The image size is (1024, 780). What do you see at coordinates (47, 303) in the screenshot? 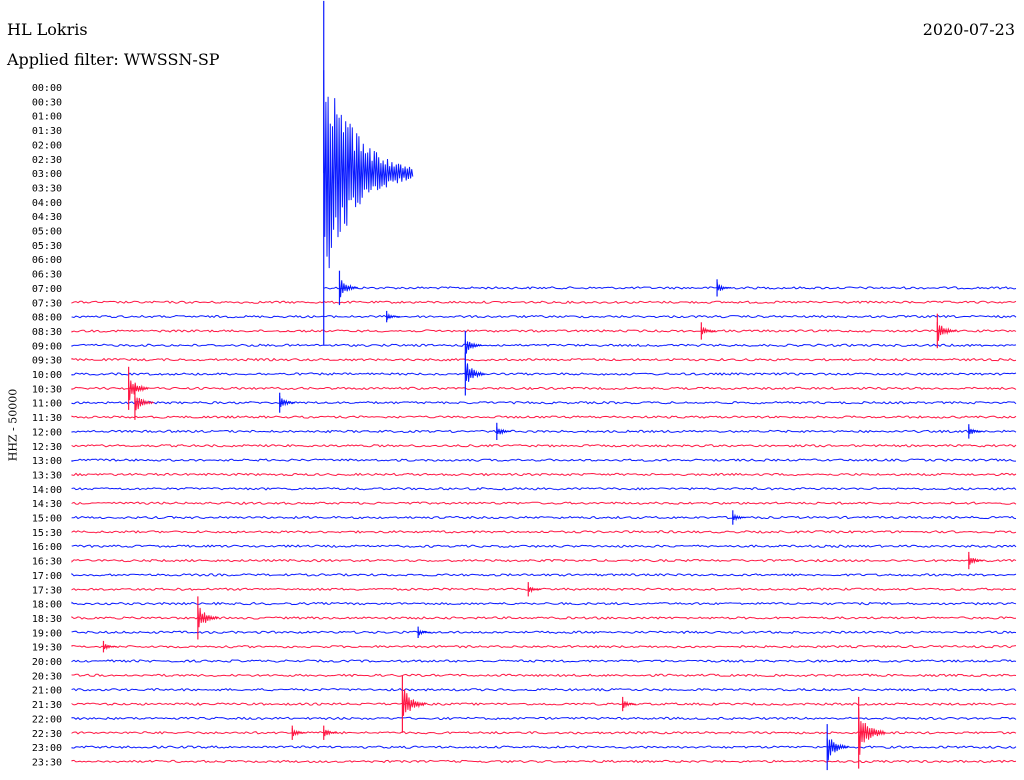
I see `time-tick-label: 07:30` at bounding box center [47, 303].